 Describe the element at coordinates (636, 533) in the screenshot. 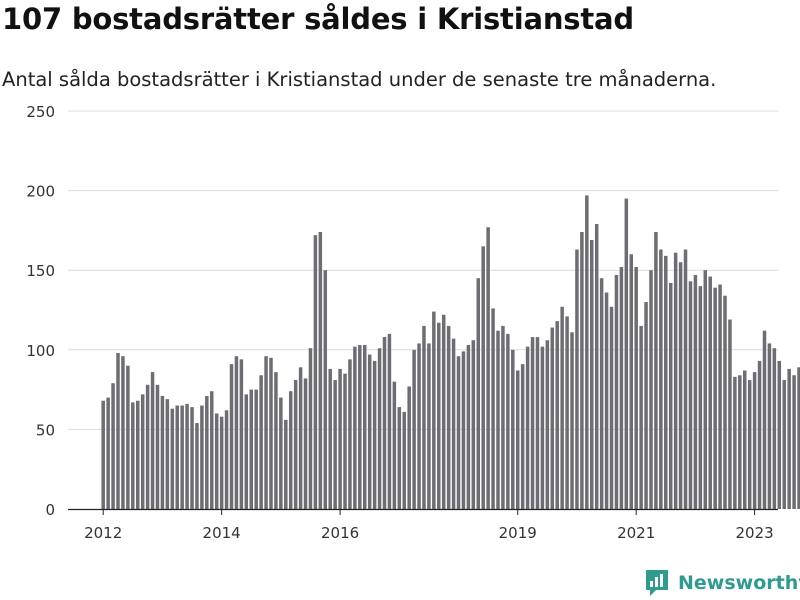

I see `x-tick-label: 2021` at that location.